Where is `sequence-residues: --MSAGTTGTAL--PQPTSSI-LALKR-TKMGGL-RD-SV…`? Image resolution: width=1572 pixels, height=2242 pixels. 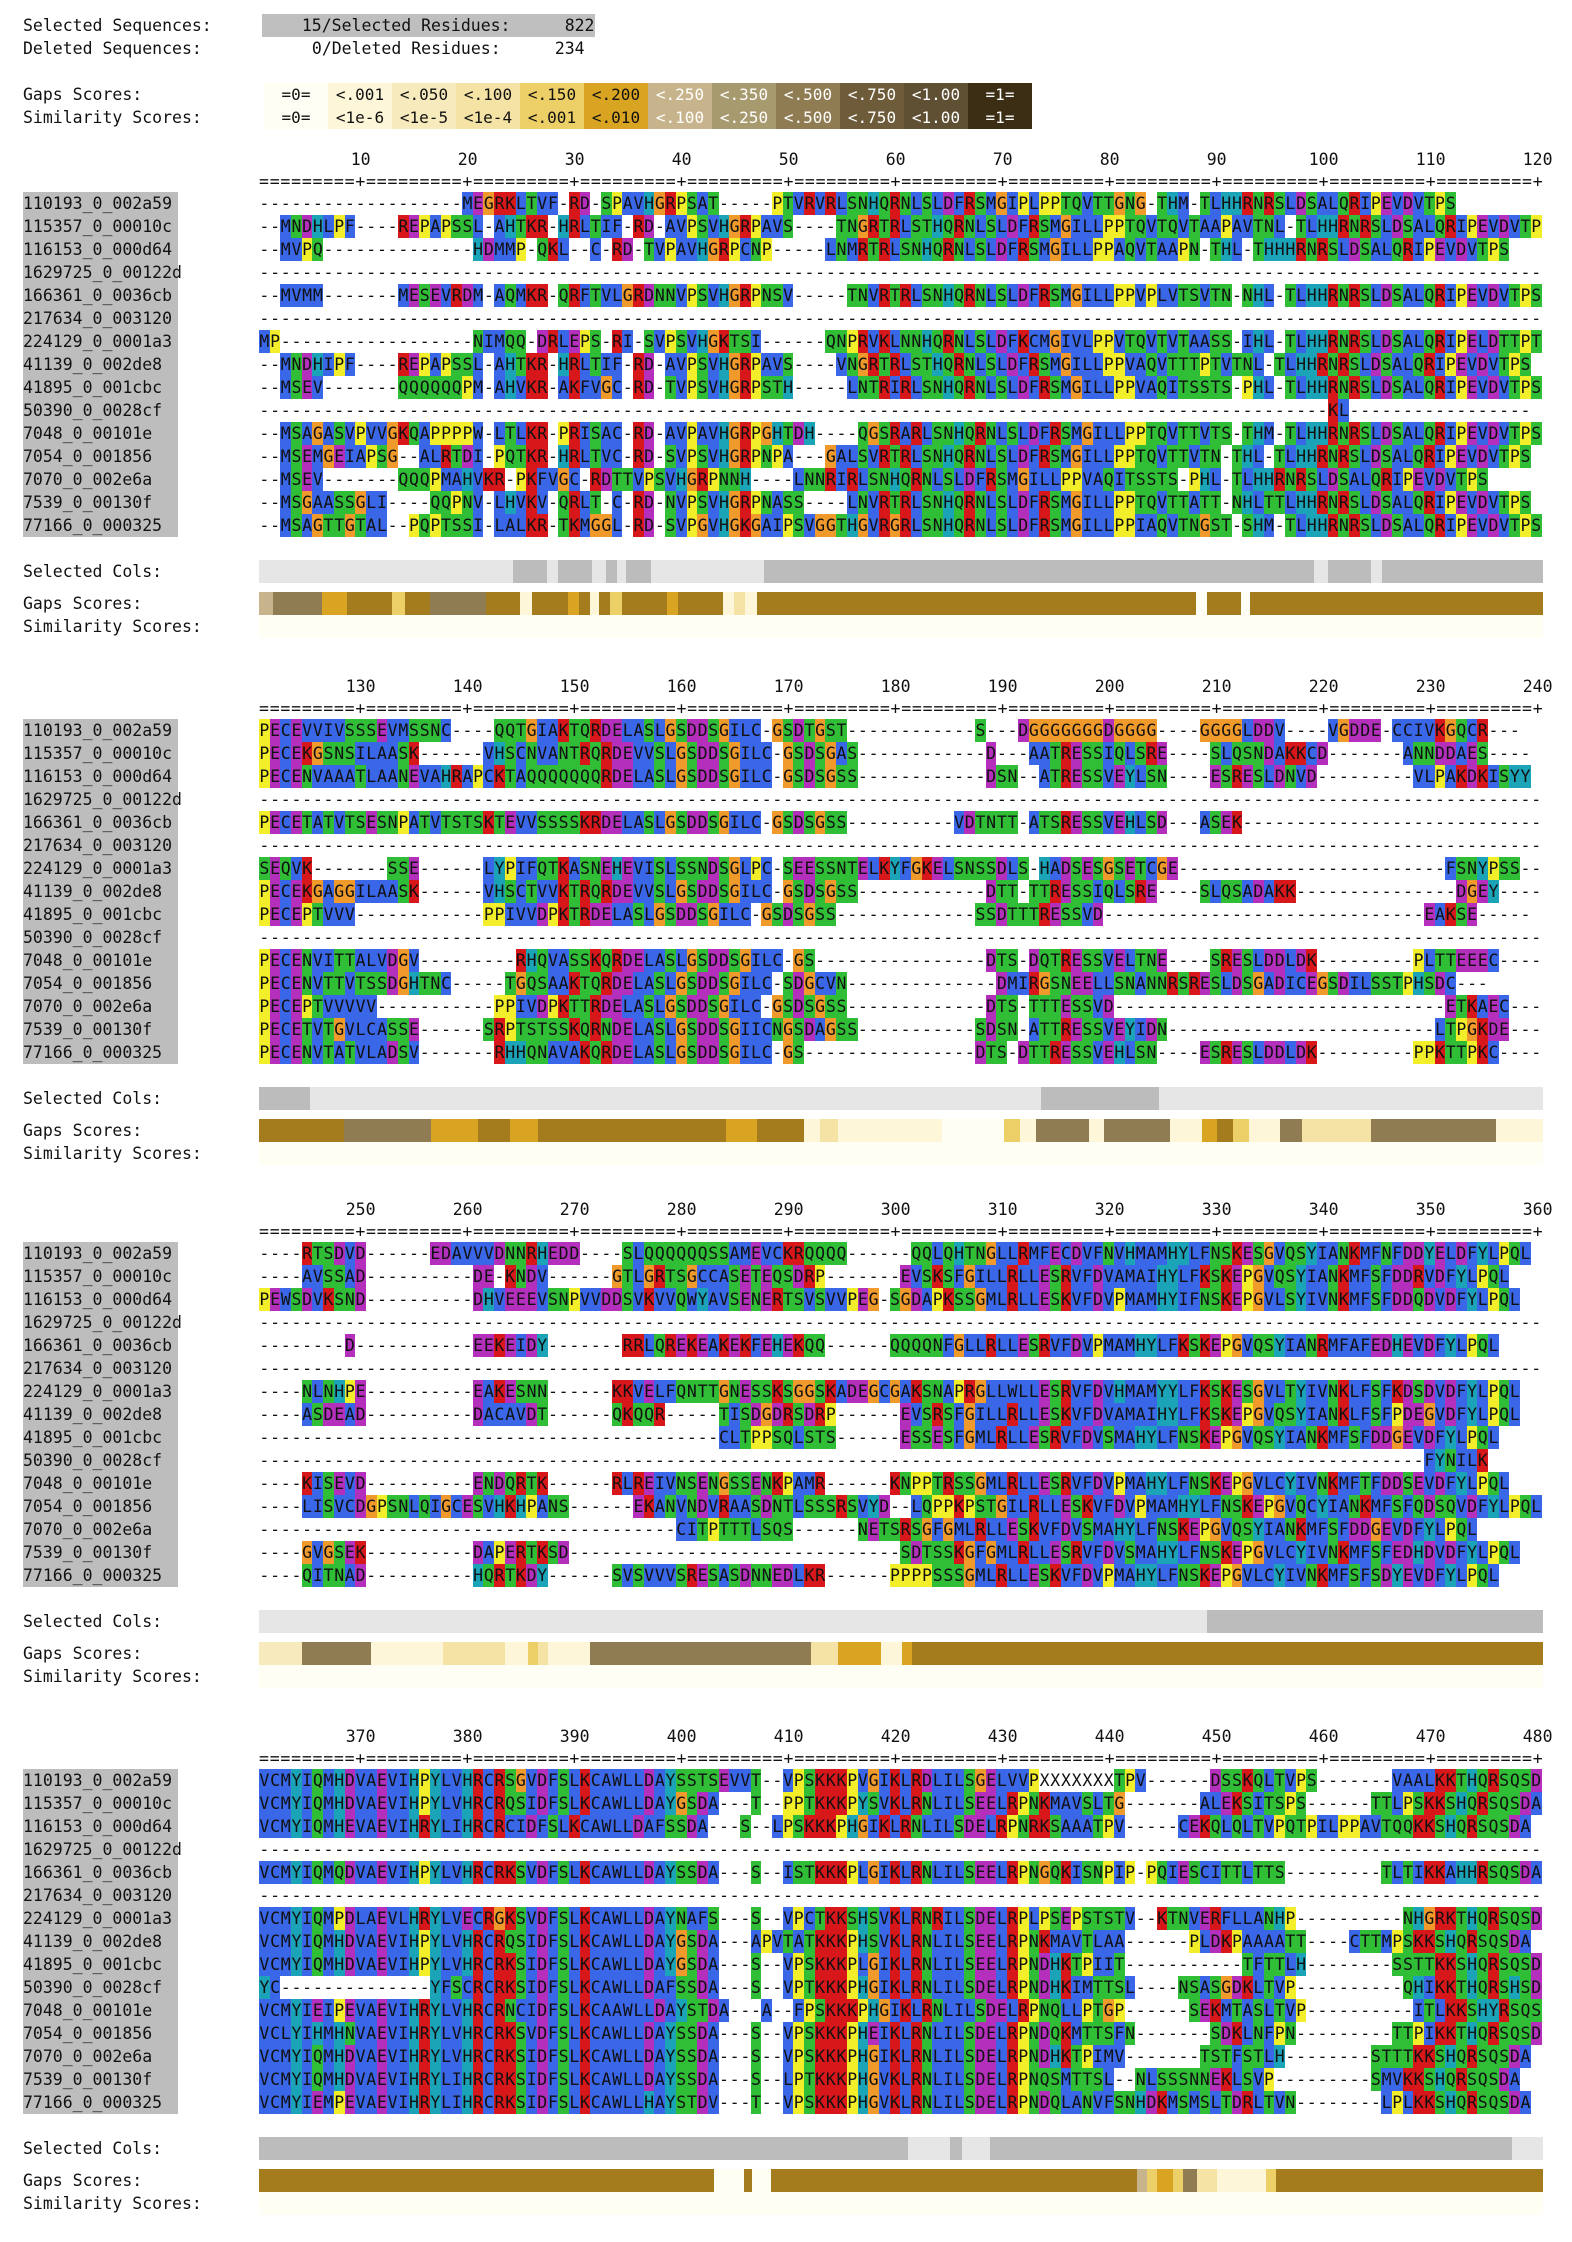 sequence-residues: --MSAGTTGTAL--PQPTSSI-LALKR-TKMGGL-RD-SV… is located at coordinates (900, 525).